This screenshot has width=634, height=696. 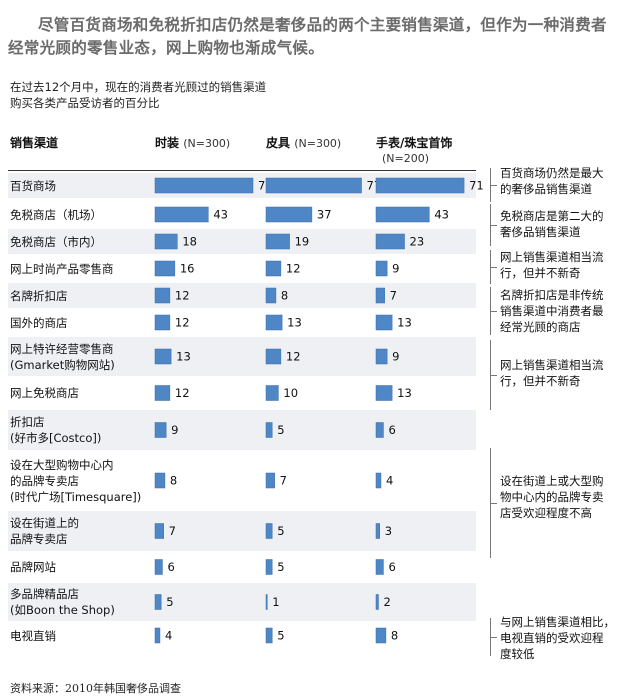 I want to click on row-label: 网上特许经营零售商 (Gmarket购物网站), so click(x=62, y=356).